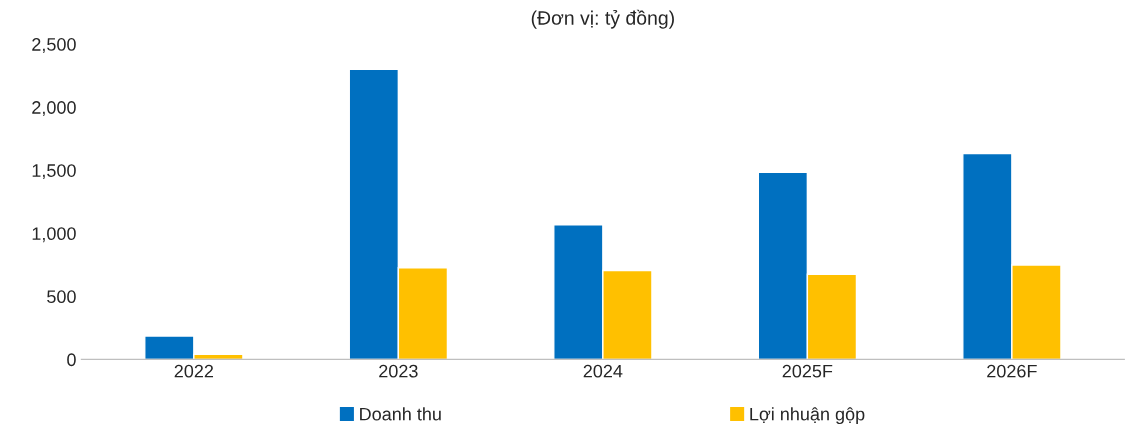  What do you see at coordinates (61, 297) in the screenshot?
I see `y-tick-label: 500` at bounding box center [61, 297].